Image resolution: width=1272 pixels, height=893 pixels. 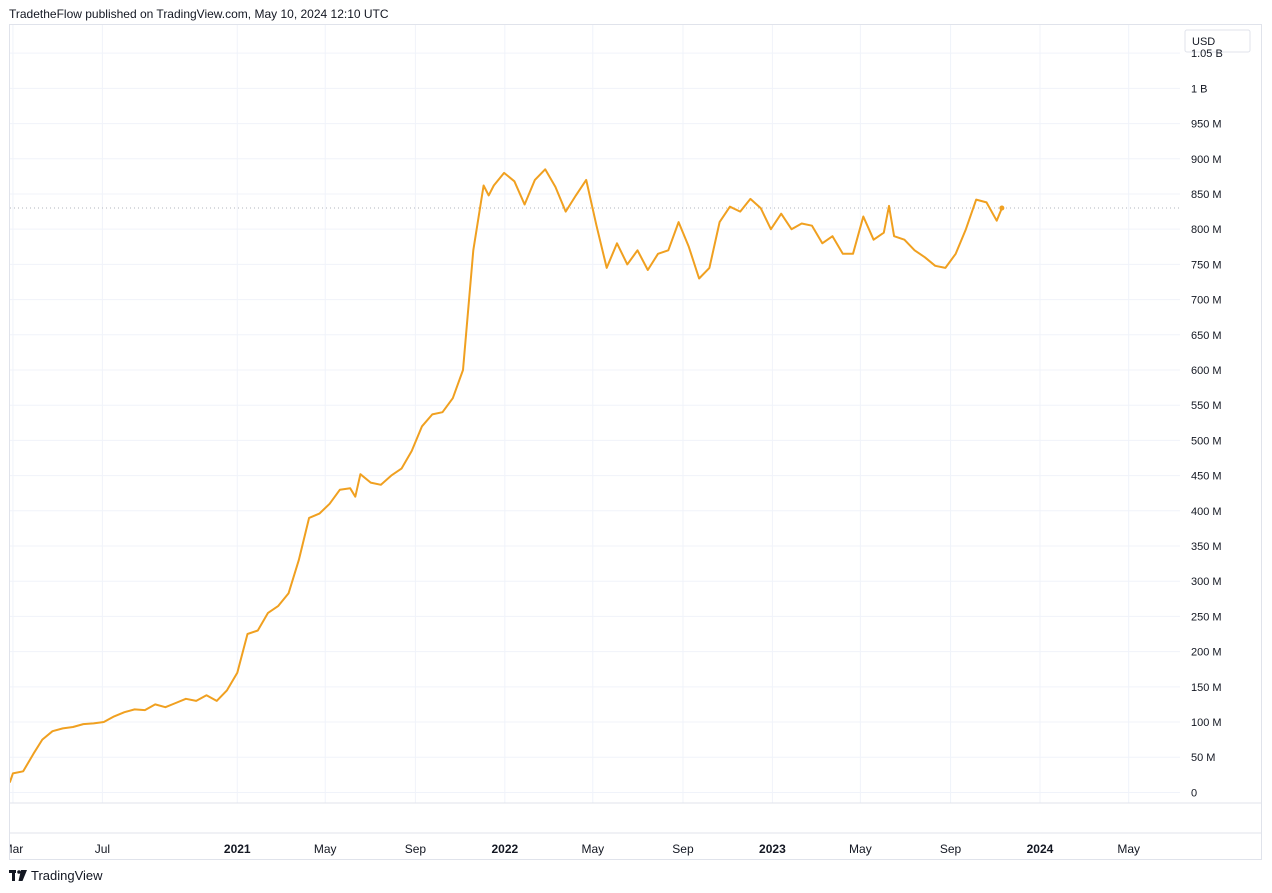 I want to click on y-tick-label: 0, so click(x=1194, y=793).